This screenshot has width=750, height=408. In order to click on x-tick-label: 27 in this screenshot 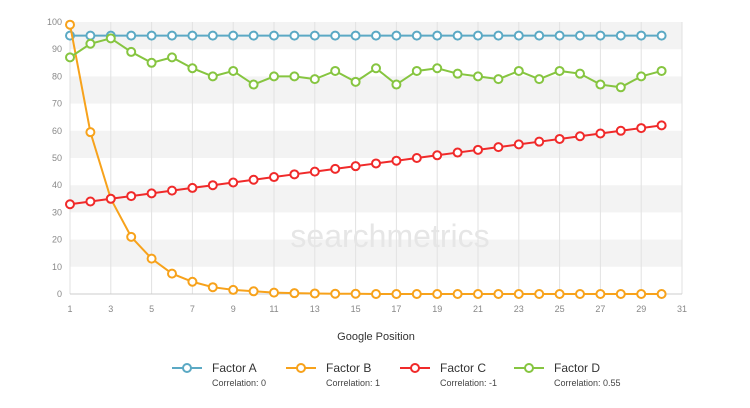, I will do `click(600, 309)`.